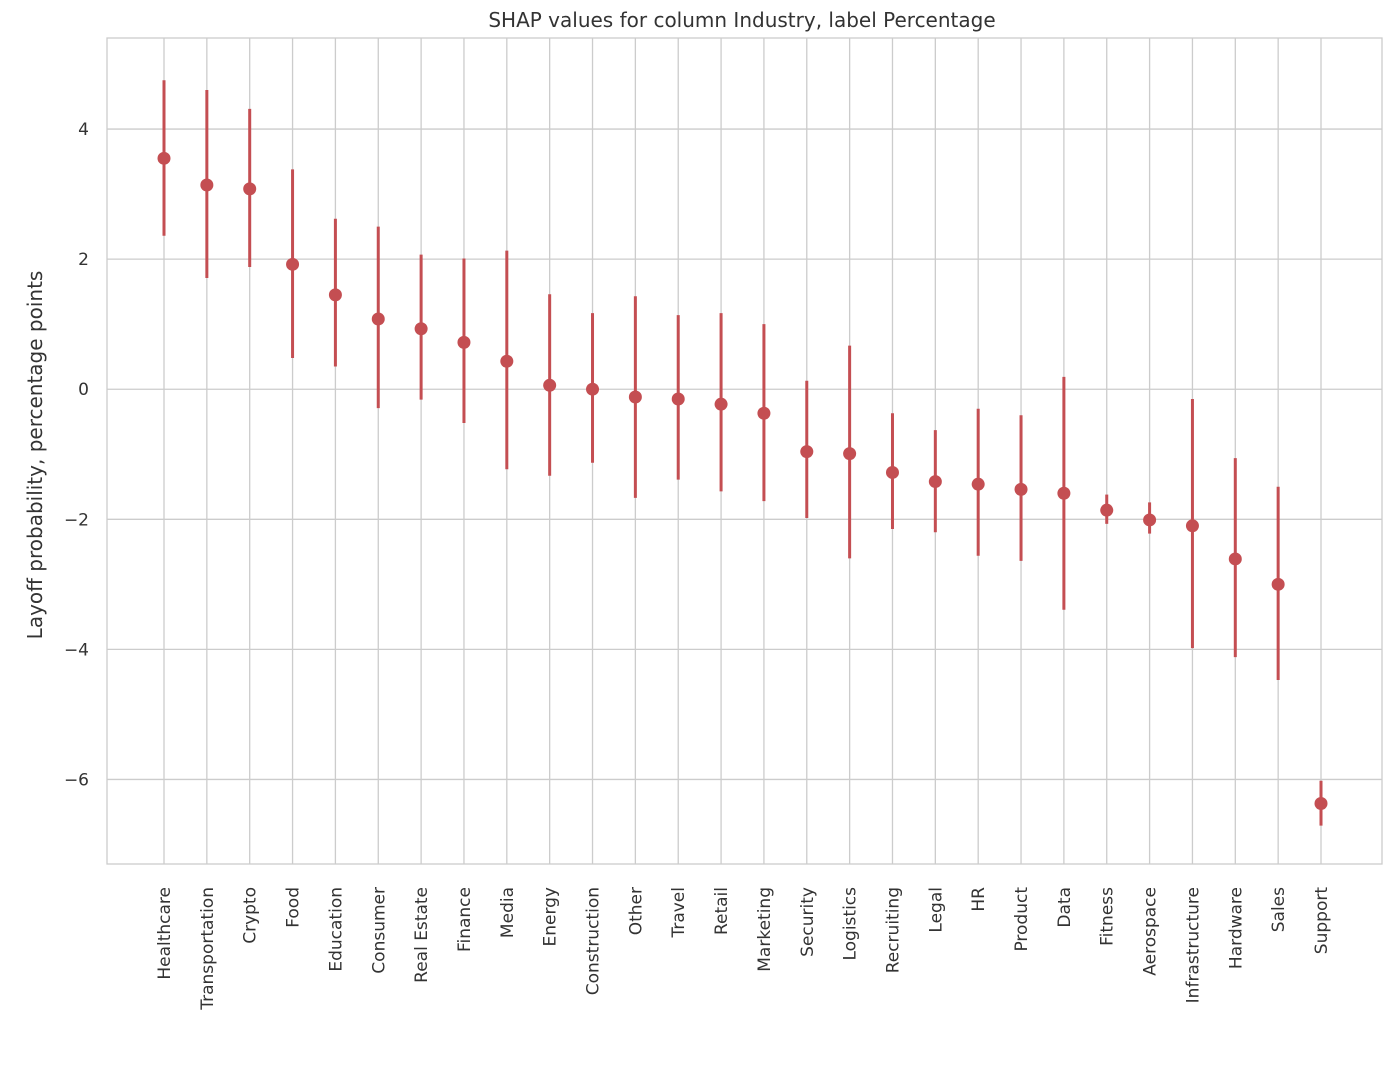 Image resolution: width=1400 pixels, height=1068 pixels. Describe the element at coordinates (979, 899) in the screenshot. I see `x-tick-label: HR` at that location.